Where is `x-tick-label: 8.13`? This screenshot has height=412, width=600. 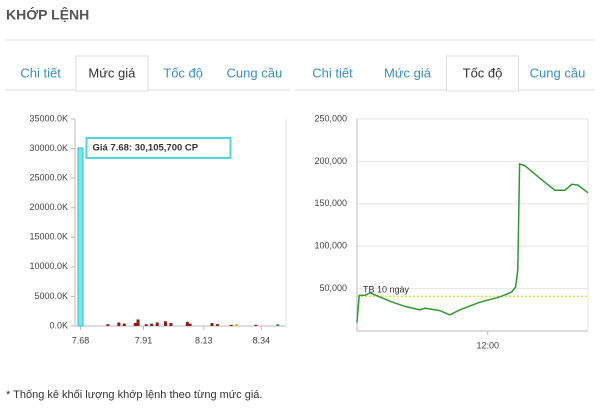
x-tick-label: 8.13 is located at coordinates (204, 340).